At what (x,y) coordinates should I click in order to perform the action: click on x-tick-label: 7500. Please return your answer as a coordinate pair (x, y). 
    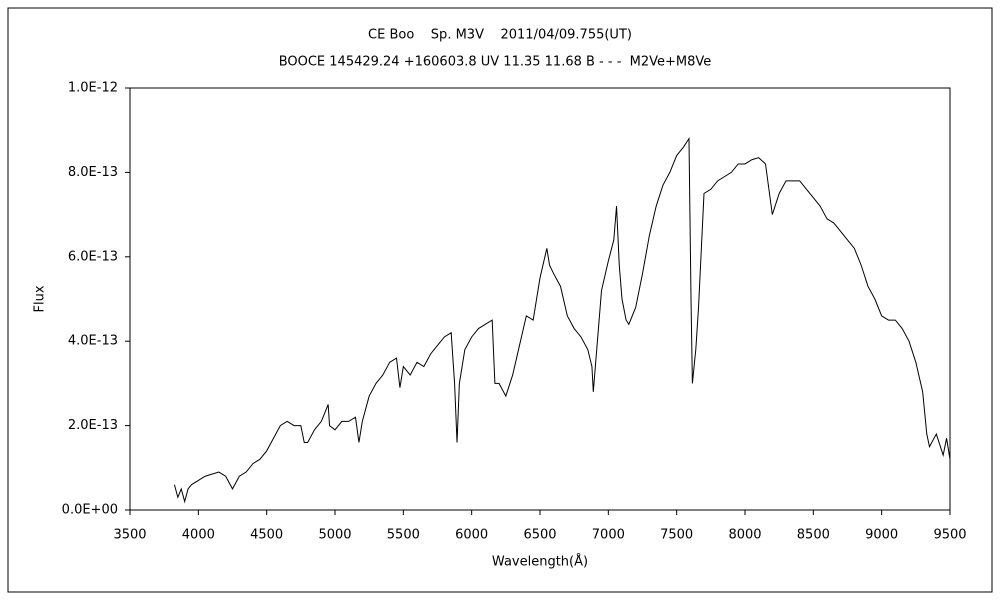
    Looking at the image, I should click on (676, 535).